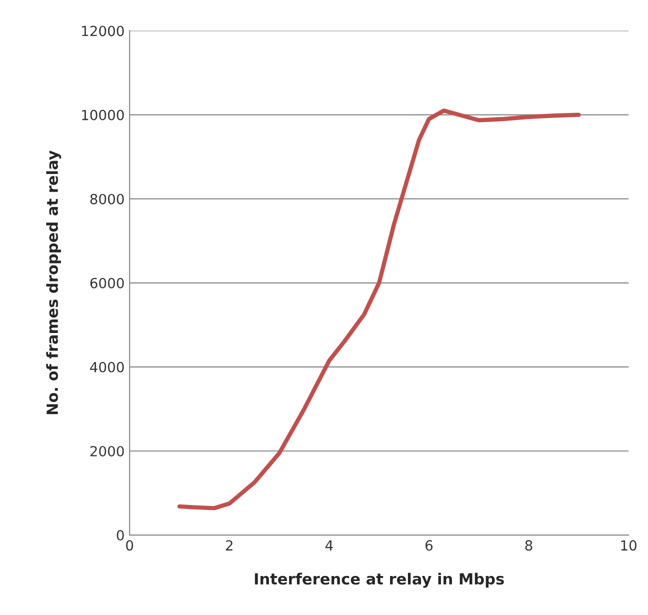  What do you see at coordinates (130, 545) in the screenshot?
I see `x-tick-label: 0` at bounding box center [130, 545].